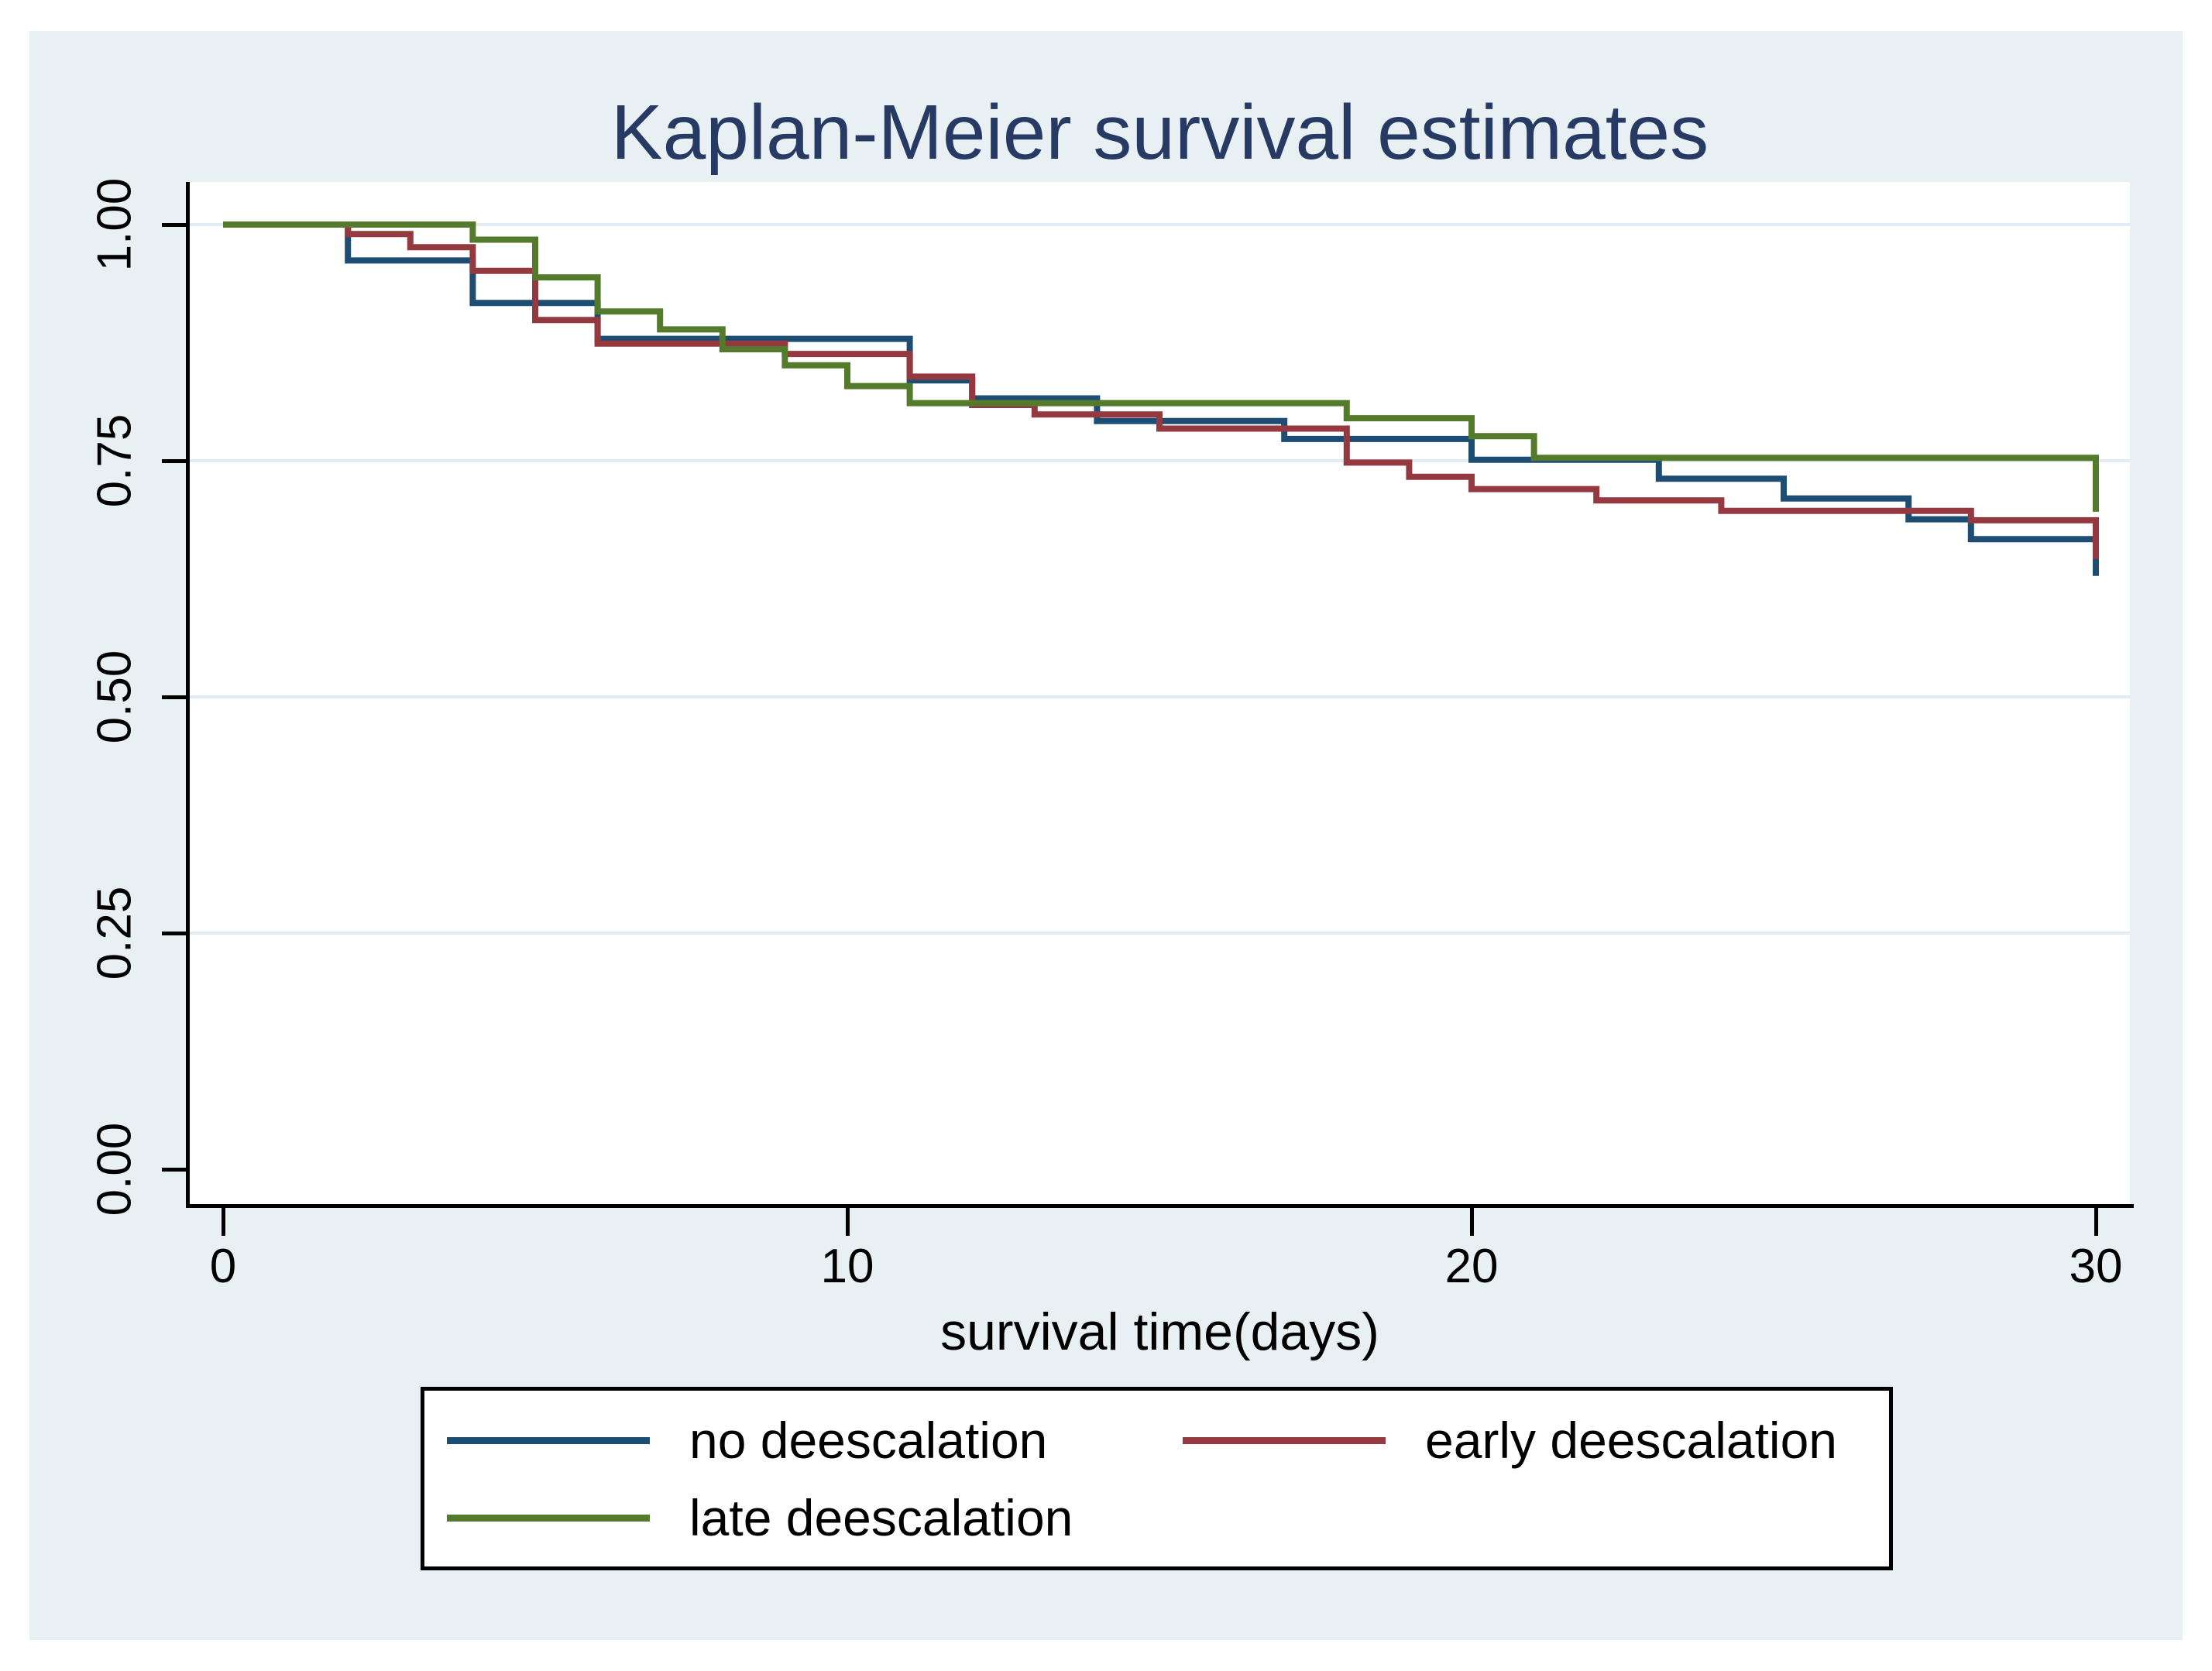 Image resolution: width=2212 pixels, height=1671 pixels. Describe the element at coordinates (2096, 1266) in the screenshot. I see `x-tick-label: 30` at that location.